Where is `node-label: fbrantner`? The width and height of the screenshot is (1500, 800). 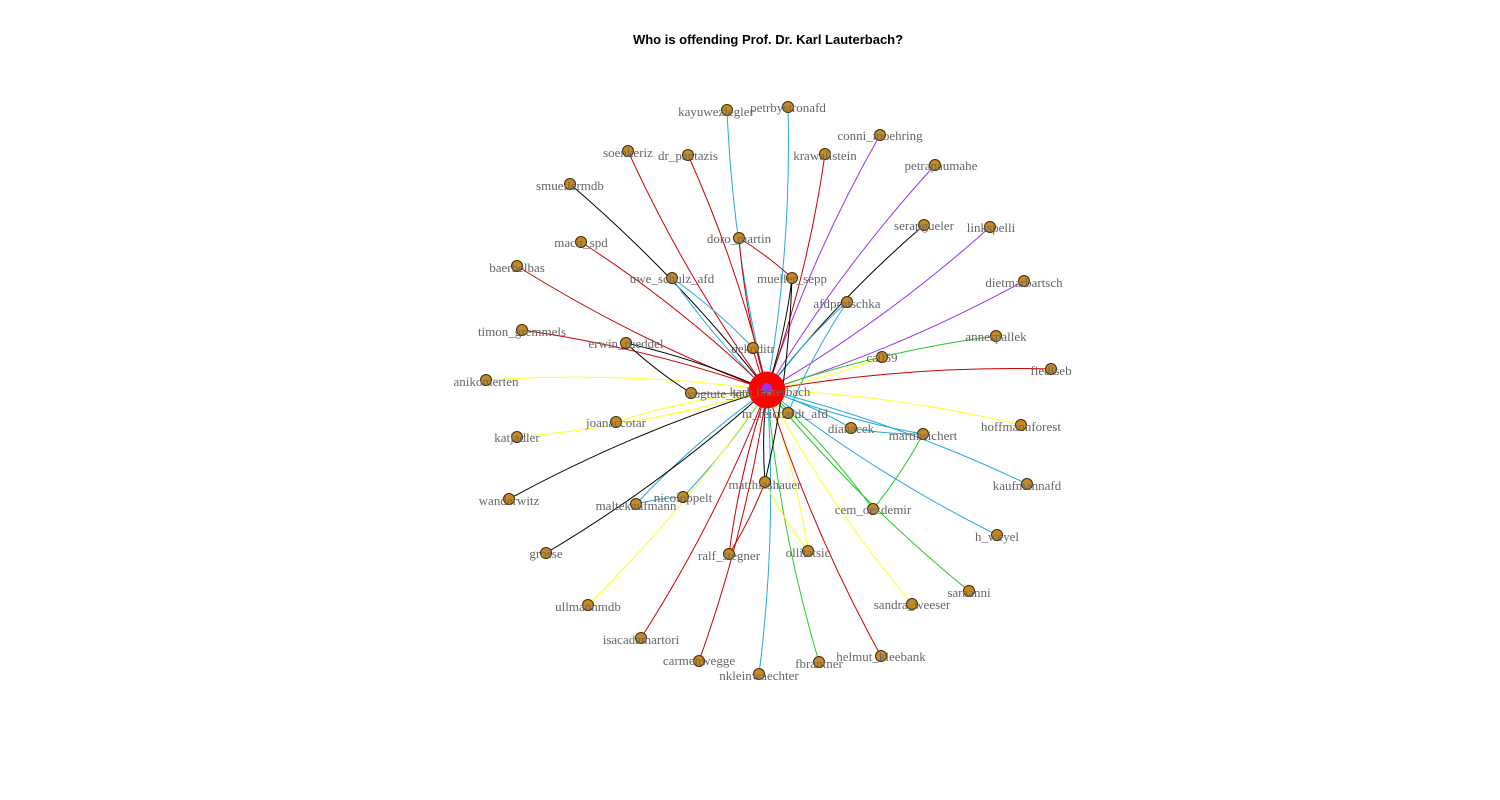
node-label: fbrantner is located at coordinates (819, 663).